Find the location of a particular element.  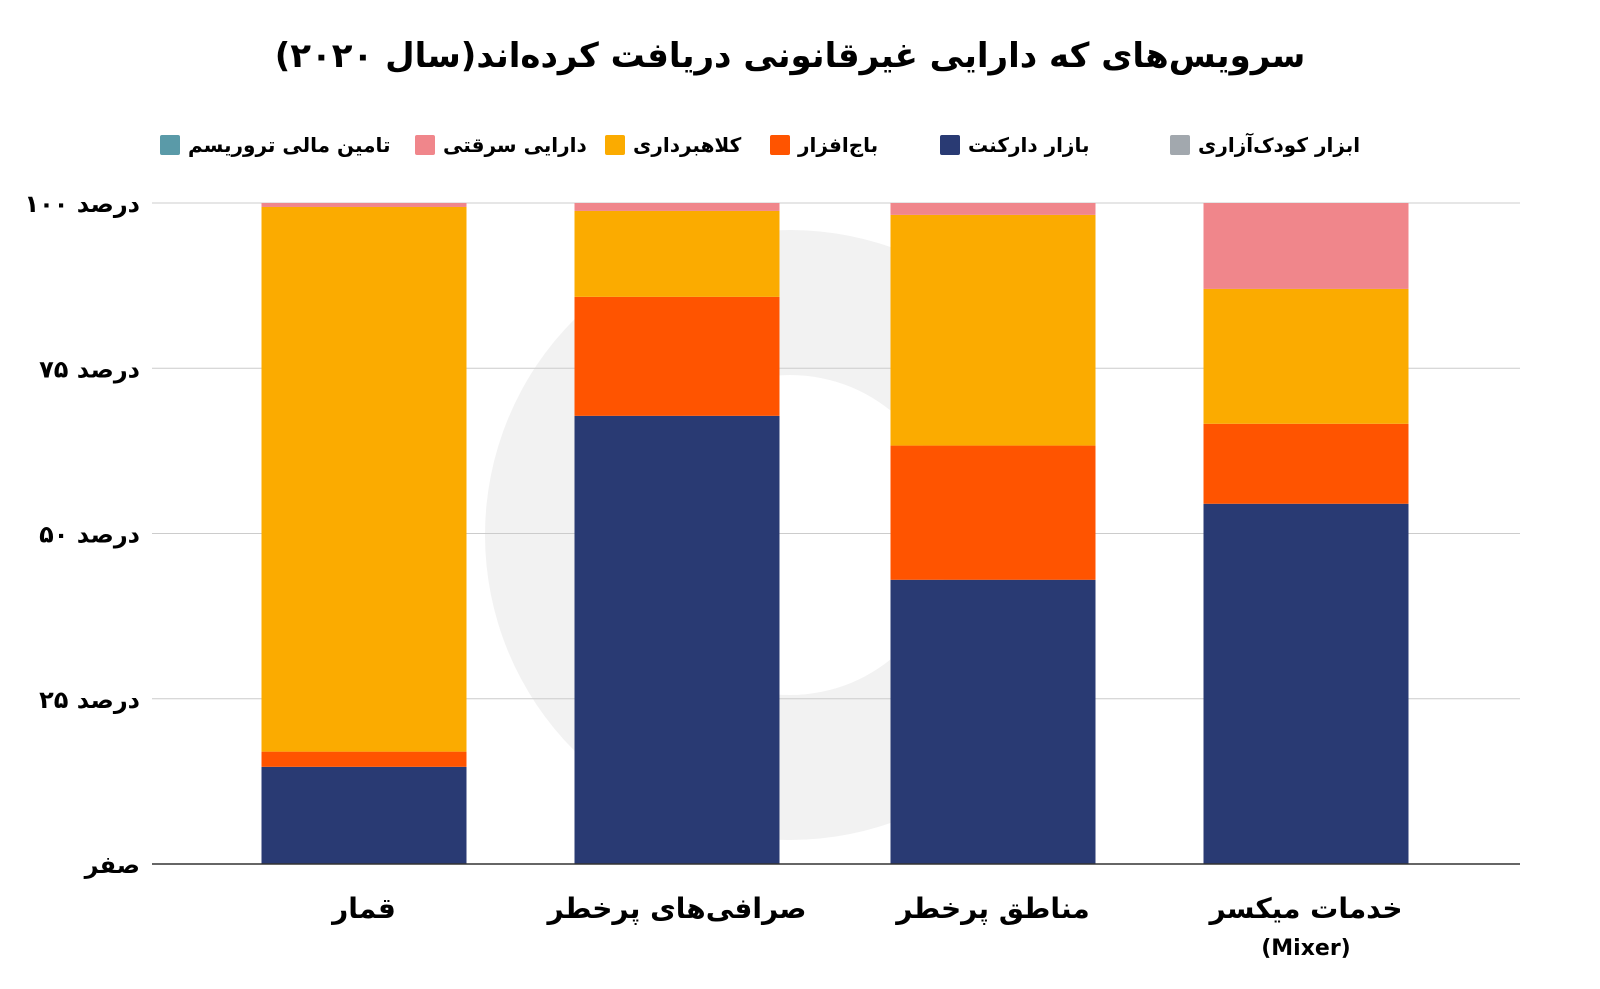

y-tick-label: درصد ۷۵ is located at coordinates (89, 369).